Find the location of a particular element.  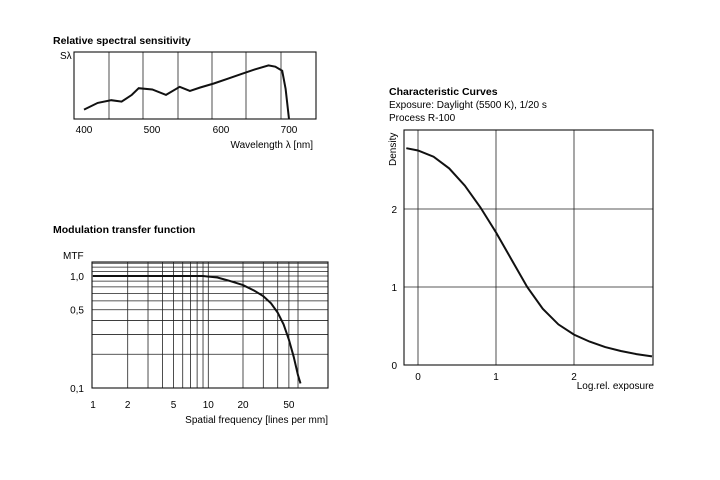

spectral-xlabel: Wavelength λ [nm] is located at coordinates (272, 145).